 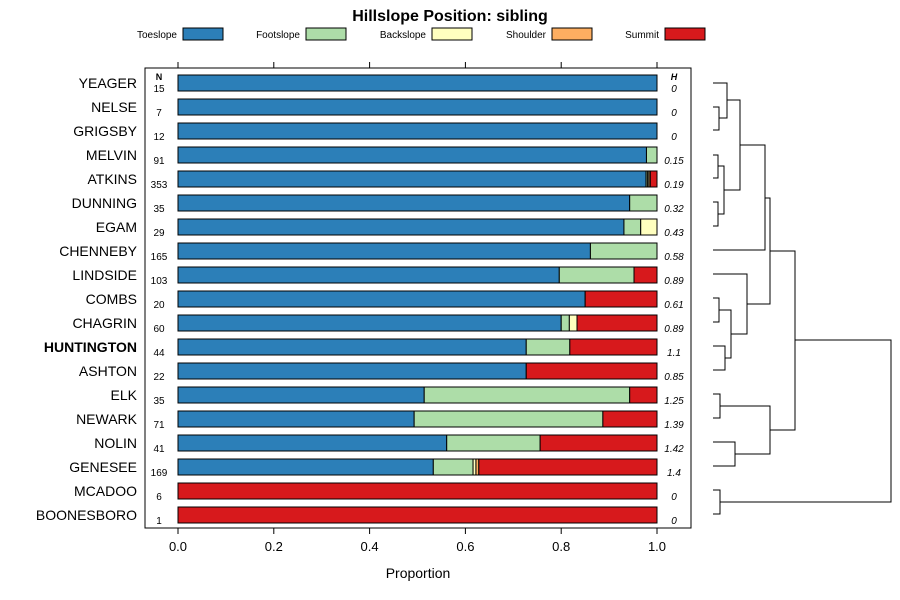 I want to click on bar-row: CHENNEBY 165 0.58, so click(x=371, y=252).